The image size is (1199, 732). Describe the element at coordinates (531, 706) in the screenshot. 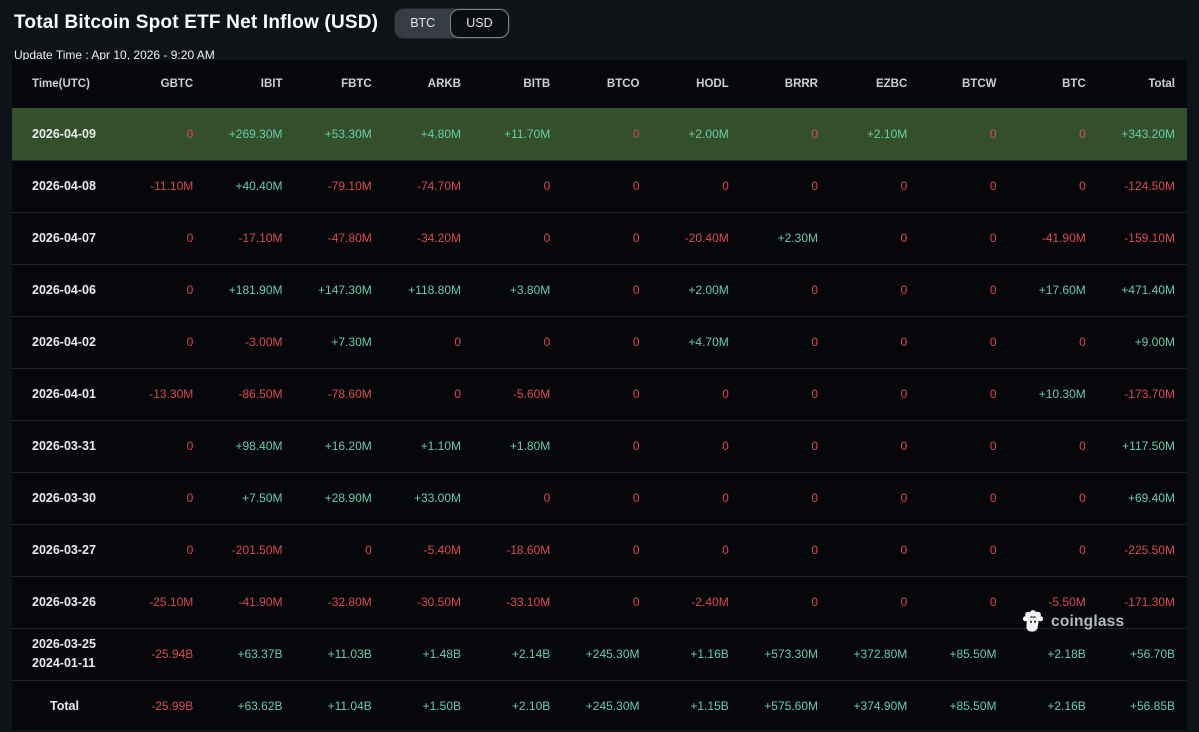

I see `row-value: +2.10B` at that location.